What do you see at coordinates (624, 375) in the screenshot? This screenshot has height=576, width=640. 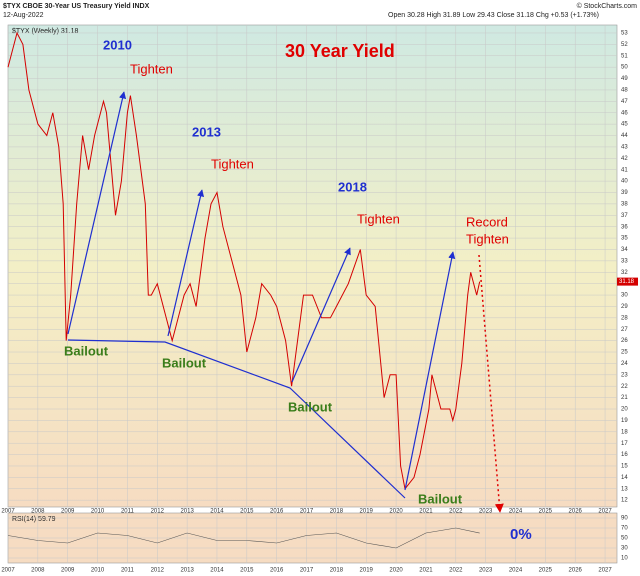 I see `y-tick-label: 23` at bounding box center [624, 375].